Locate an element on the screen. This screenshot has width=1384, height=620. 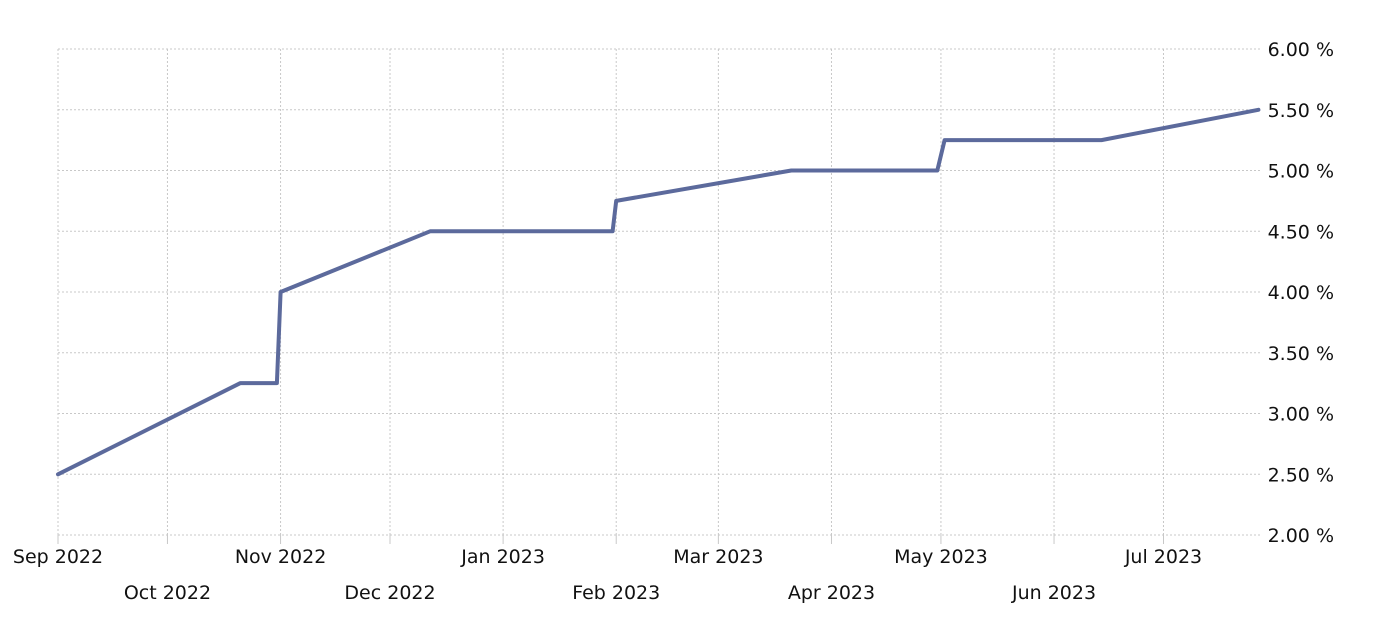
x-tick-label: Mar 2023 is located at coordinates (718, 557).